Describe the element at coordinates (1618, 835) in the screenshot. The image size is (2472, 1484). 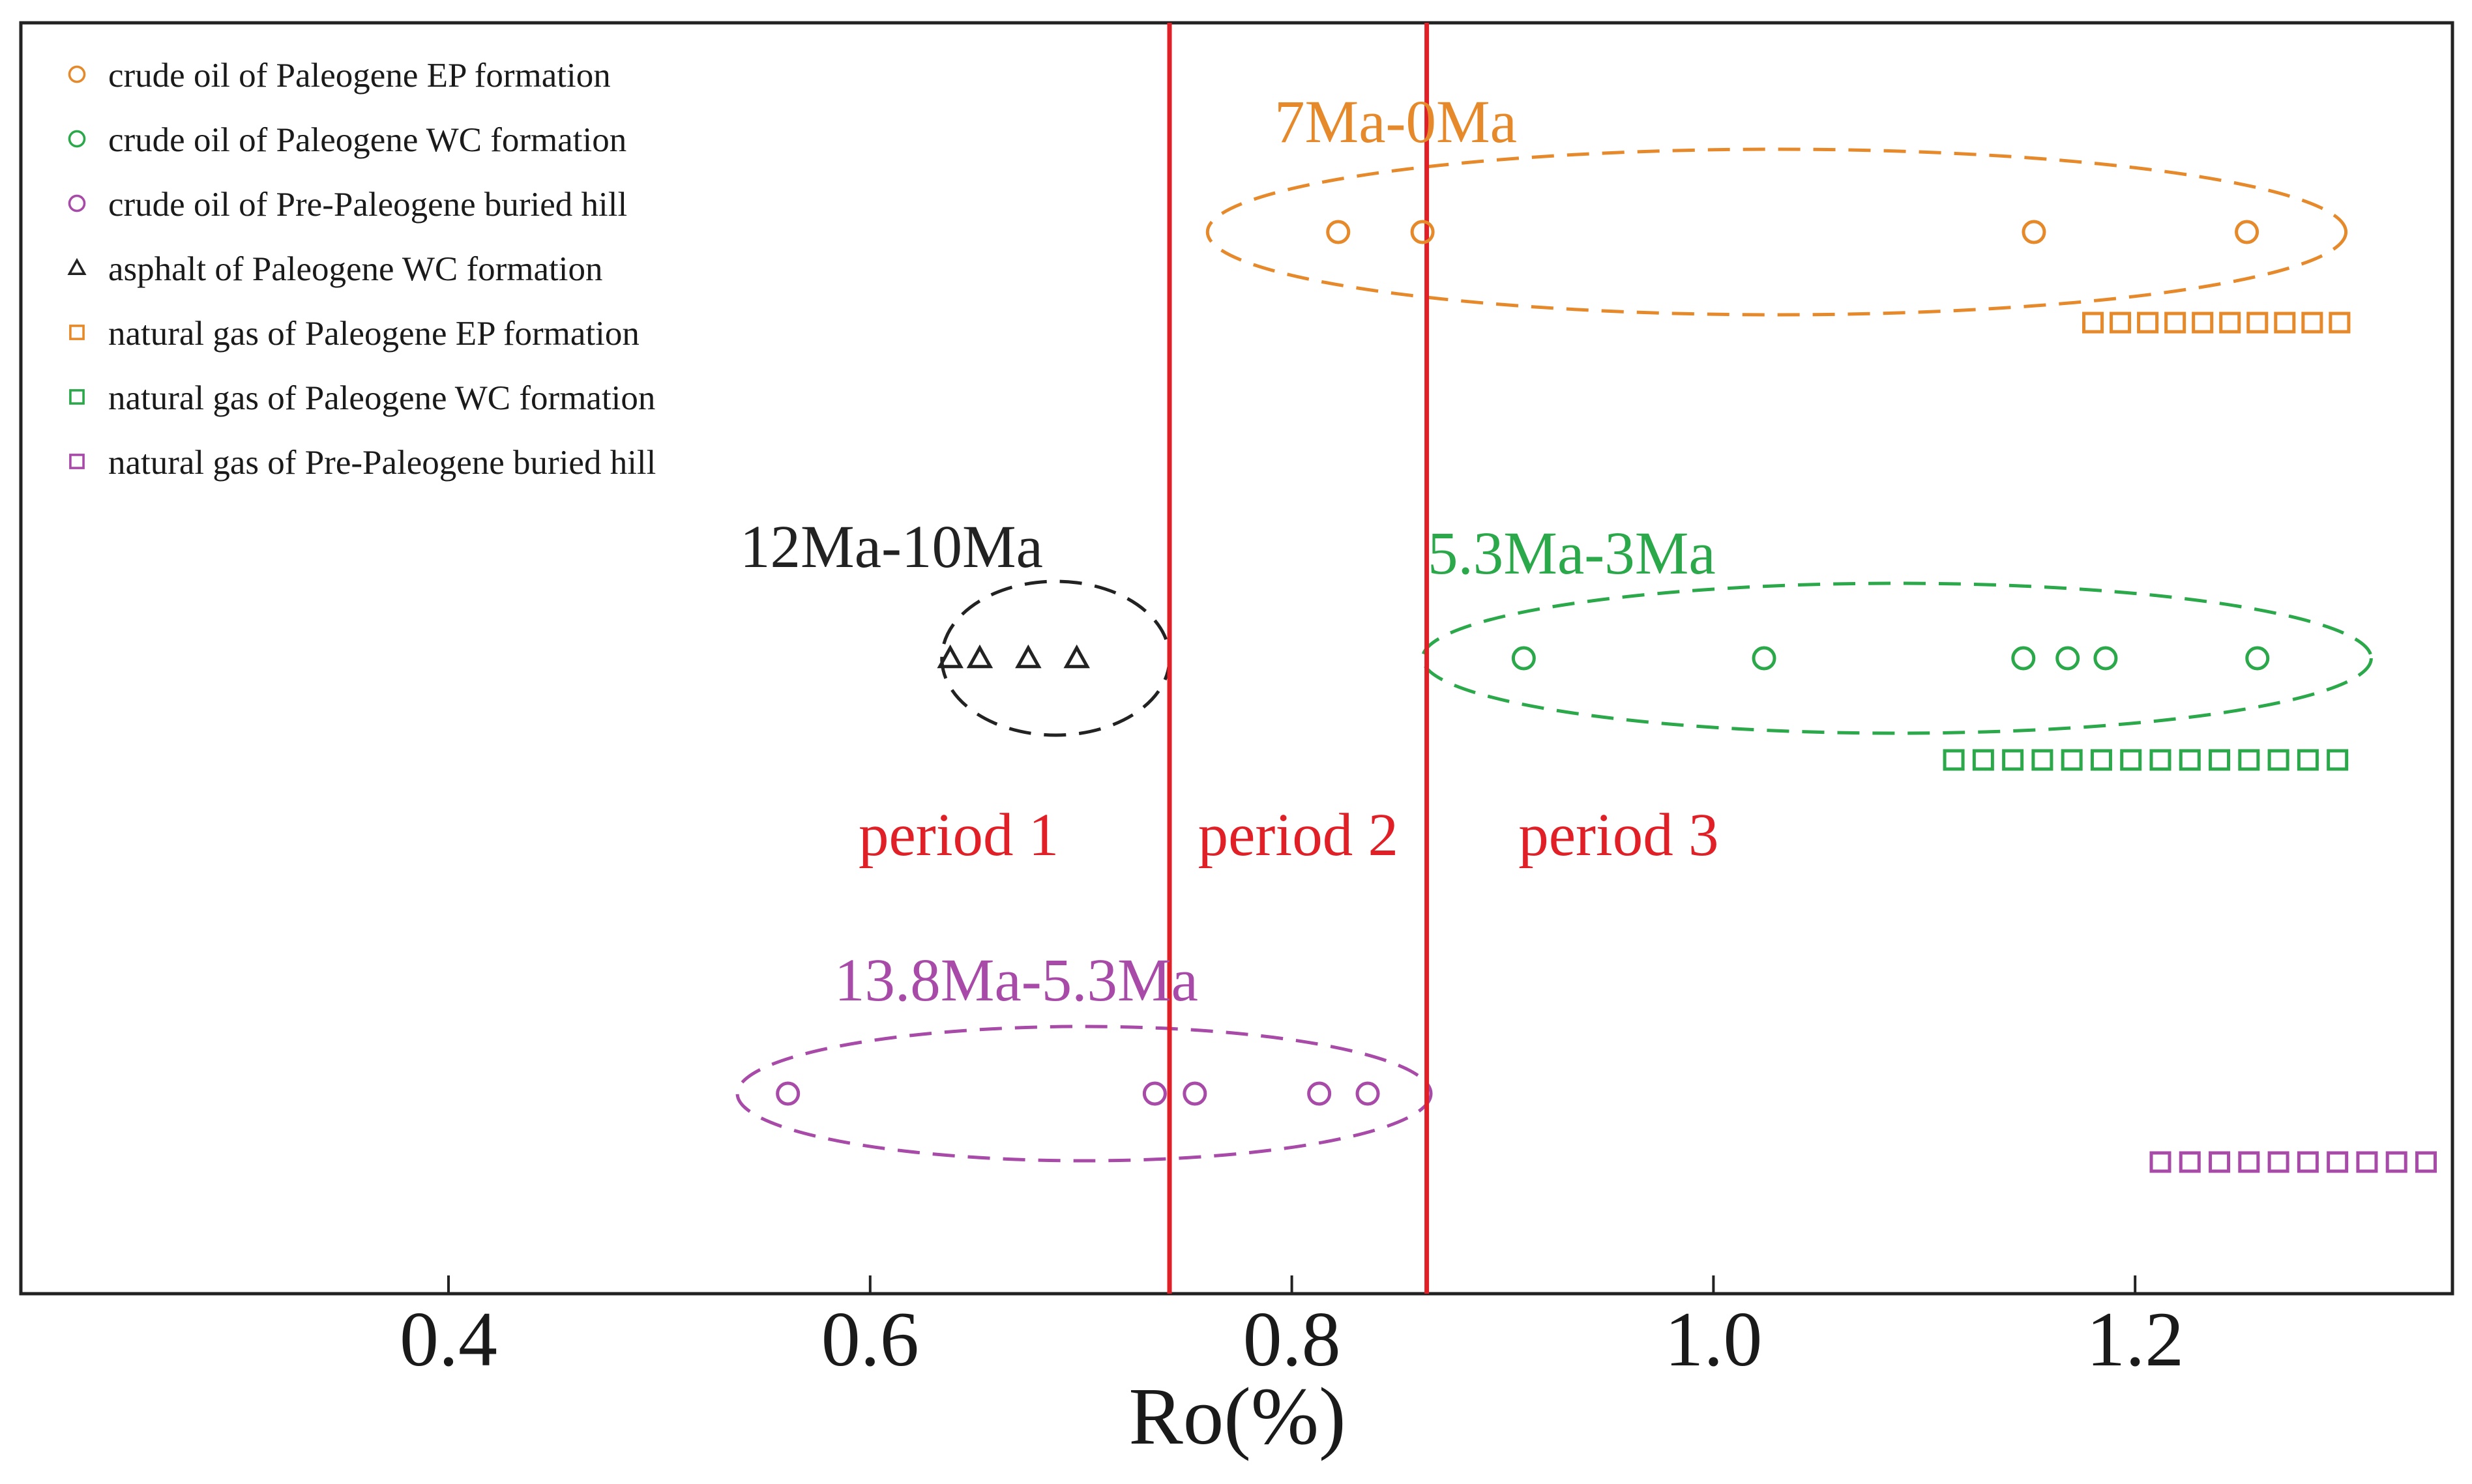
I see `period-label-3: period 3` at that location.